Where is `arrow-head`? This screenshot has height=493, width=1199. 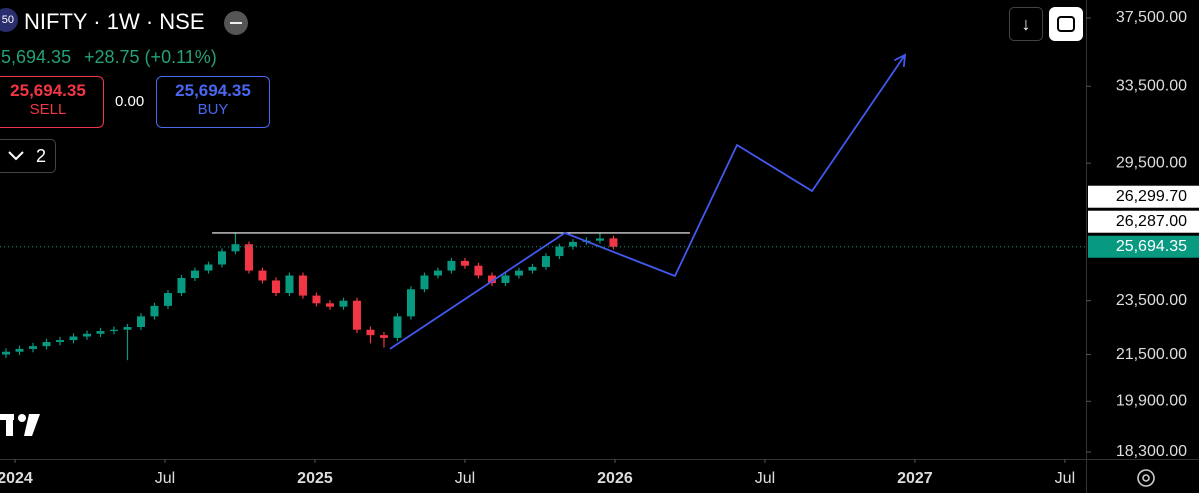 arrow-head is located at coordinates (900, 60).